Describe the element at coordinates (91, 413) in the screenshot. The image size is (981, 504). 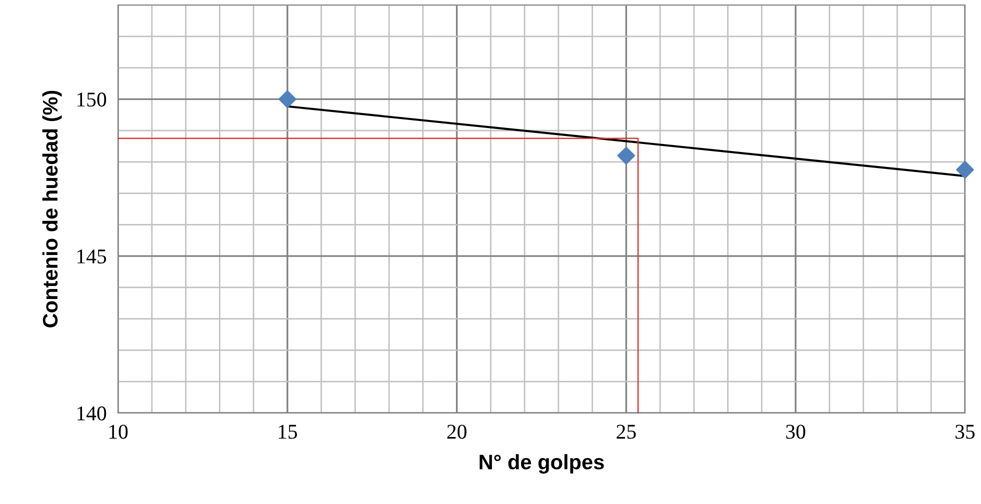
I see `y-tick-label: 140` at that location.